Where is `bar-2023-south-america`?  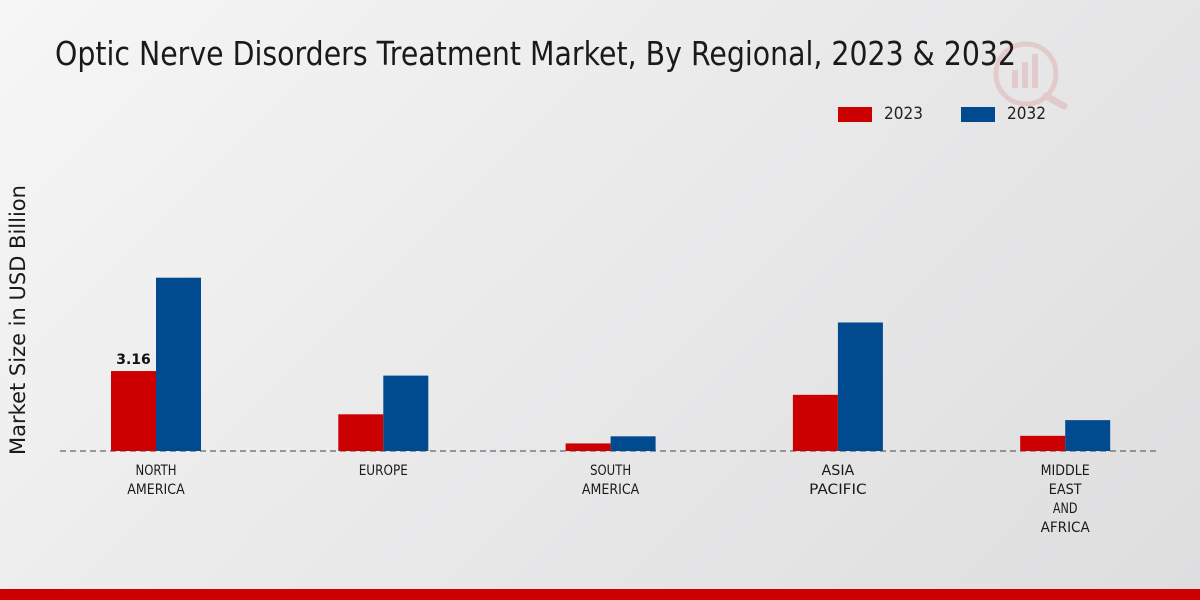 bar-2023-south-america is located at coordinates (588, 447).